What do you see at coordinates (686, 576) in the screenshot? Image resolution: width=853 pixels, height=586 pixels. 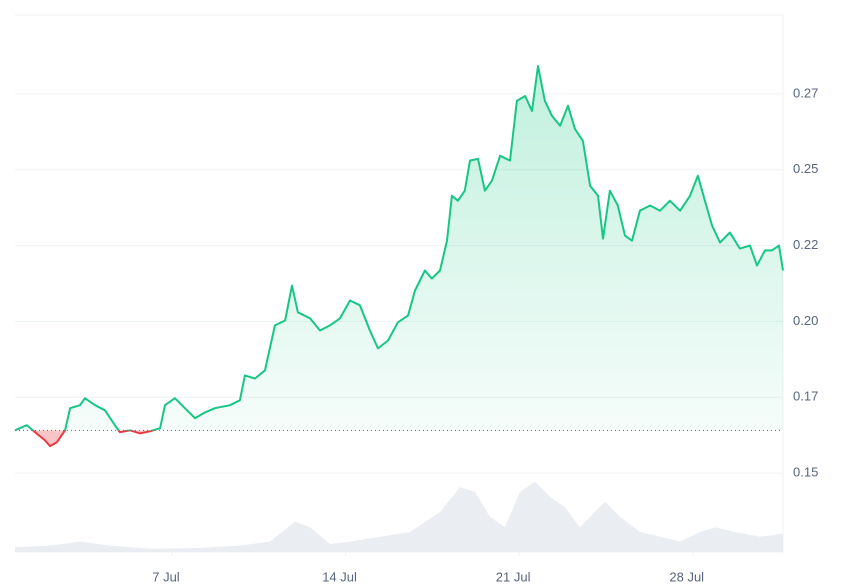 I see `x-tick-label: 28 Jul` at bounding box center [686, 576].